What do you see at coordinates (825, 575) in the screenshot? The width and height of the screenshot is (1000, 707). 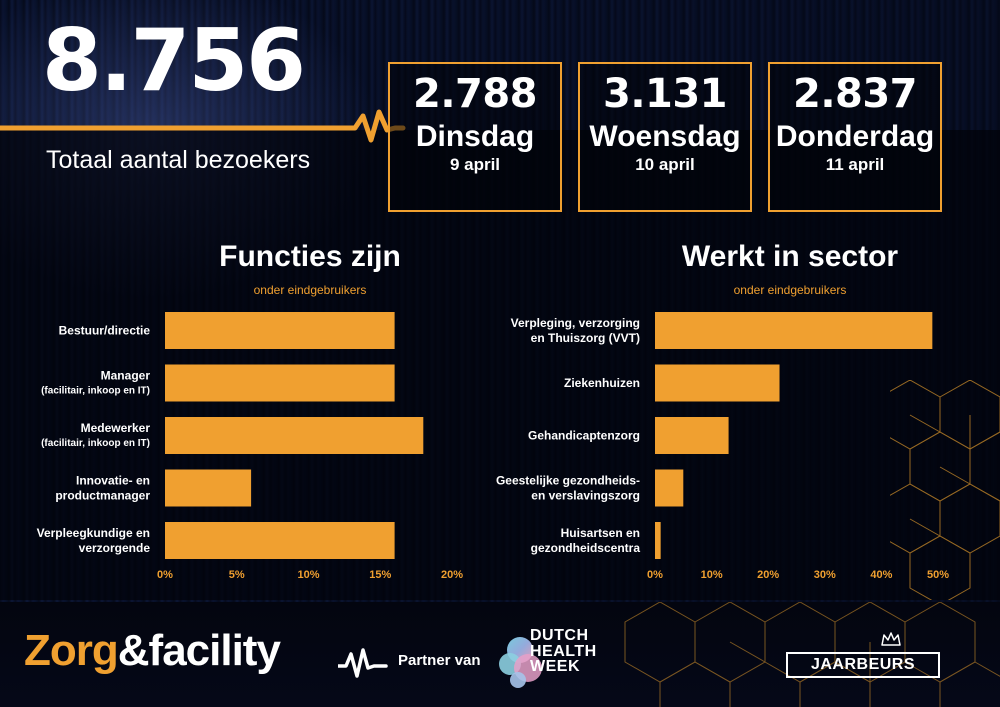 I see `tick-label: 30%` at bounding box center [825, 575].